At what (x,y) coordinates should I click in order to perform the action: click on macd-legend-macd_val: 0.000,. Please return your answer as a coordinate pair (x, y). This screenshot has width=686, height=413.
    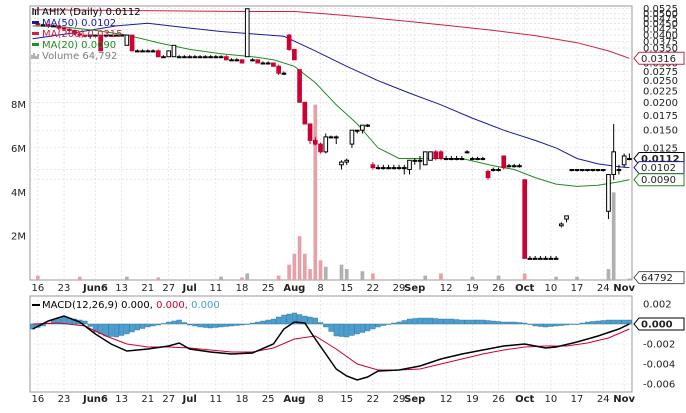
    Looking at the image, I should click on (138, 305).